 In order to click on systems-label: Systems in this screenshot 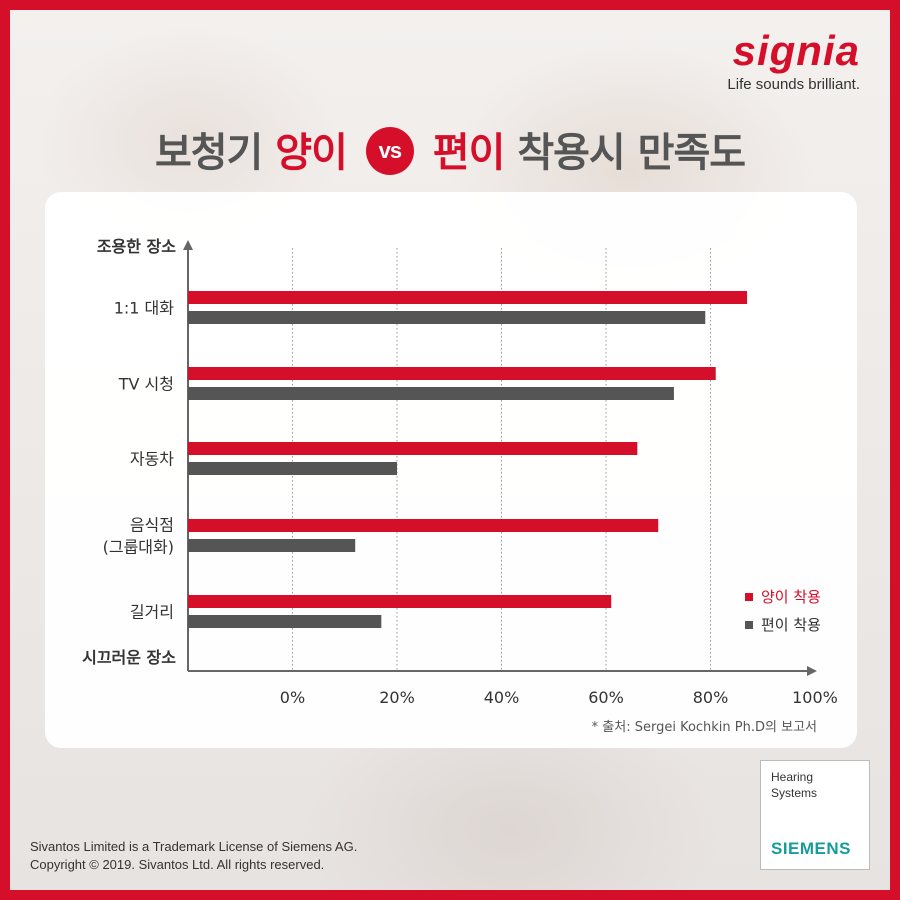, I will do `click(794, 793)`.